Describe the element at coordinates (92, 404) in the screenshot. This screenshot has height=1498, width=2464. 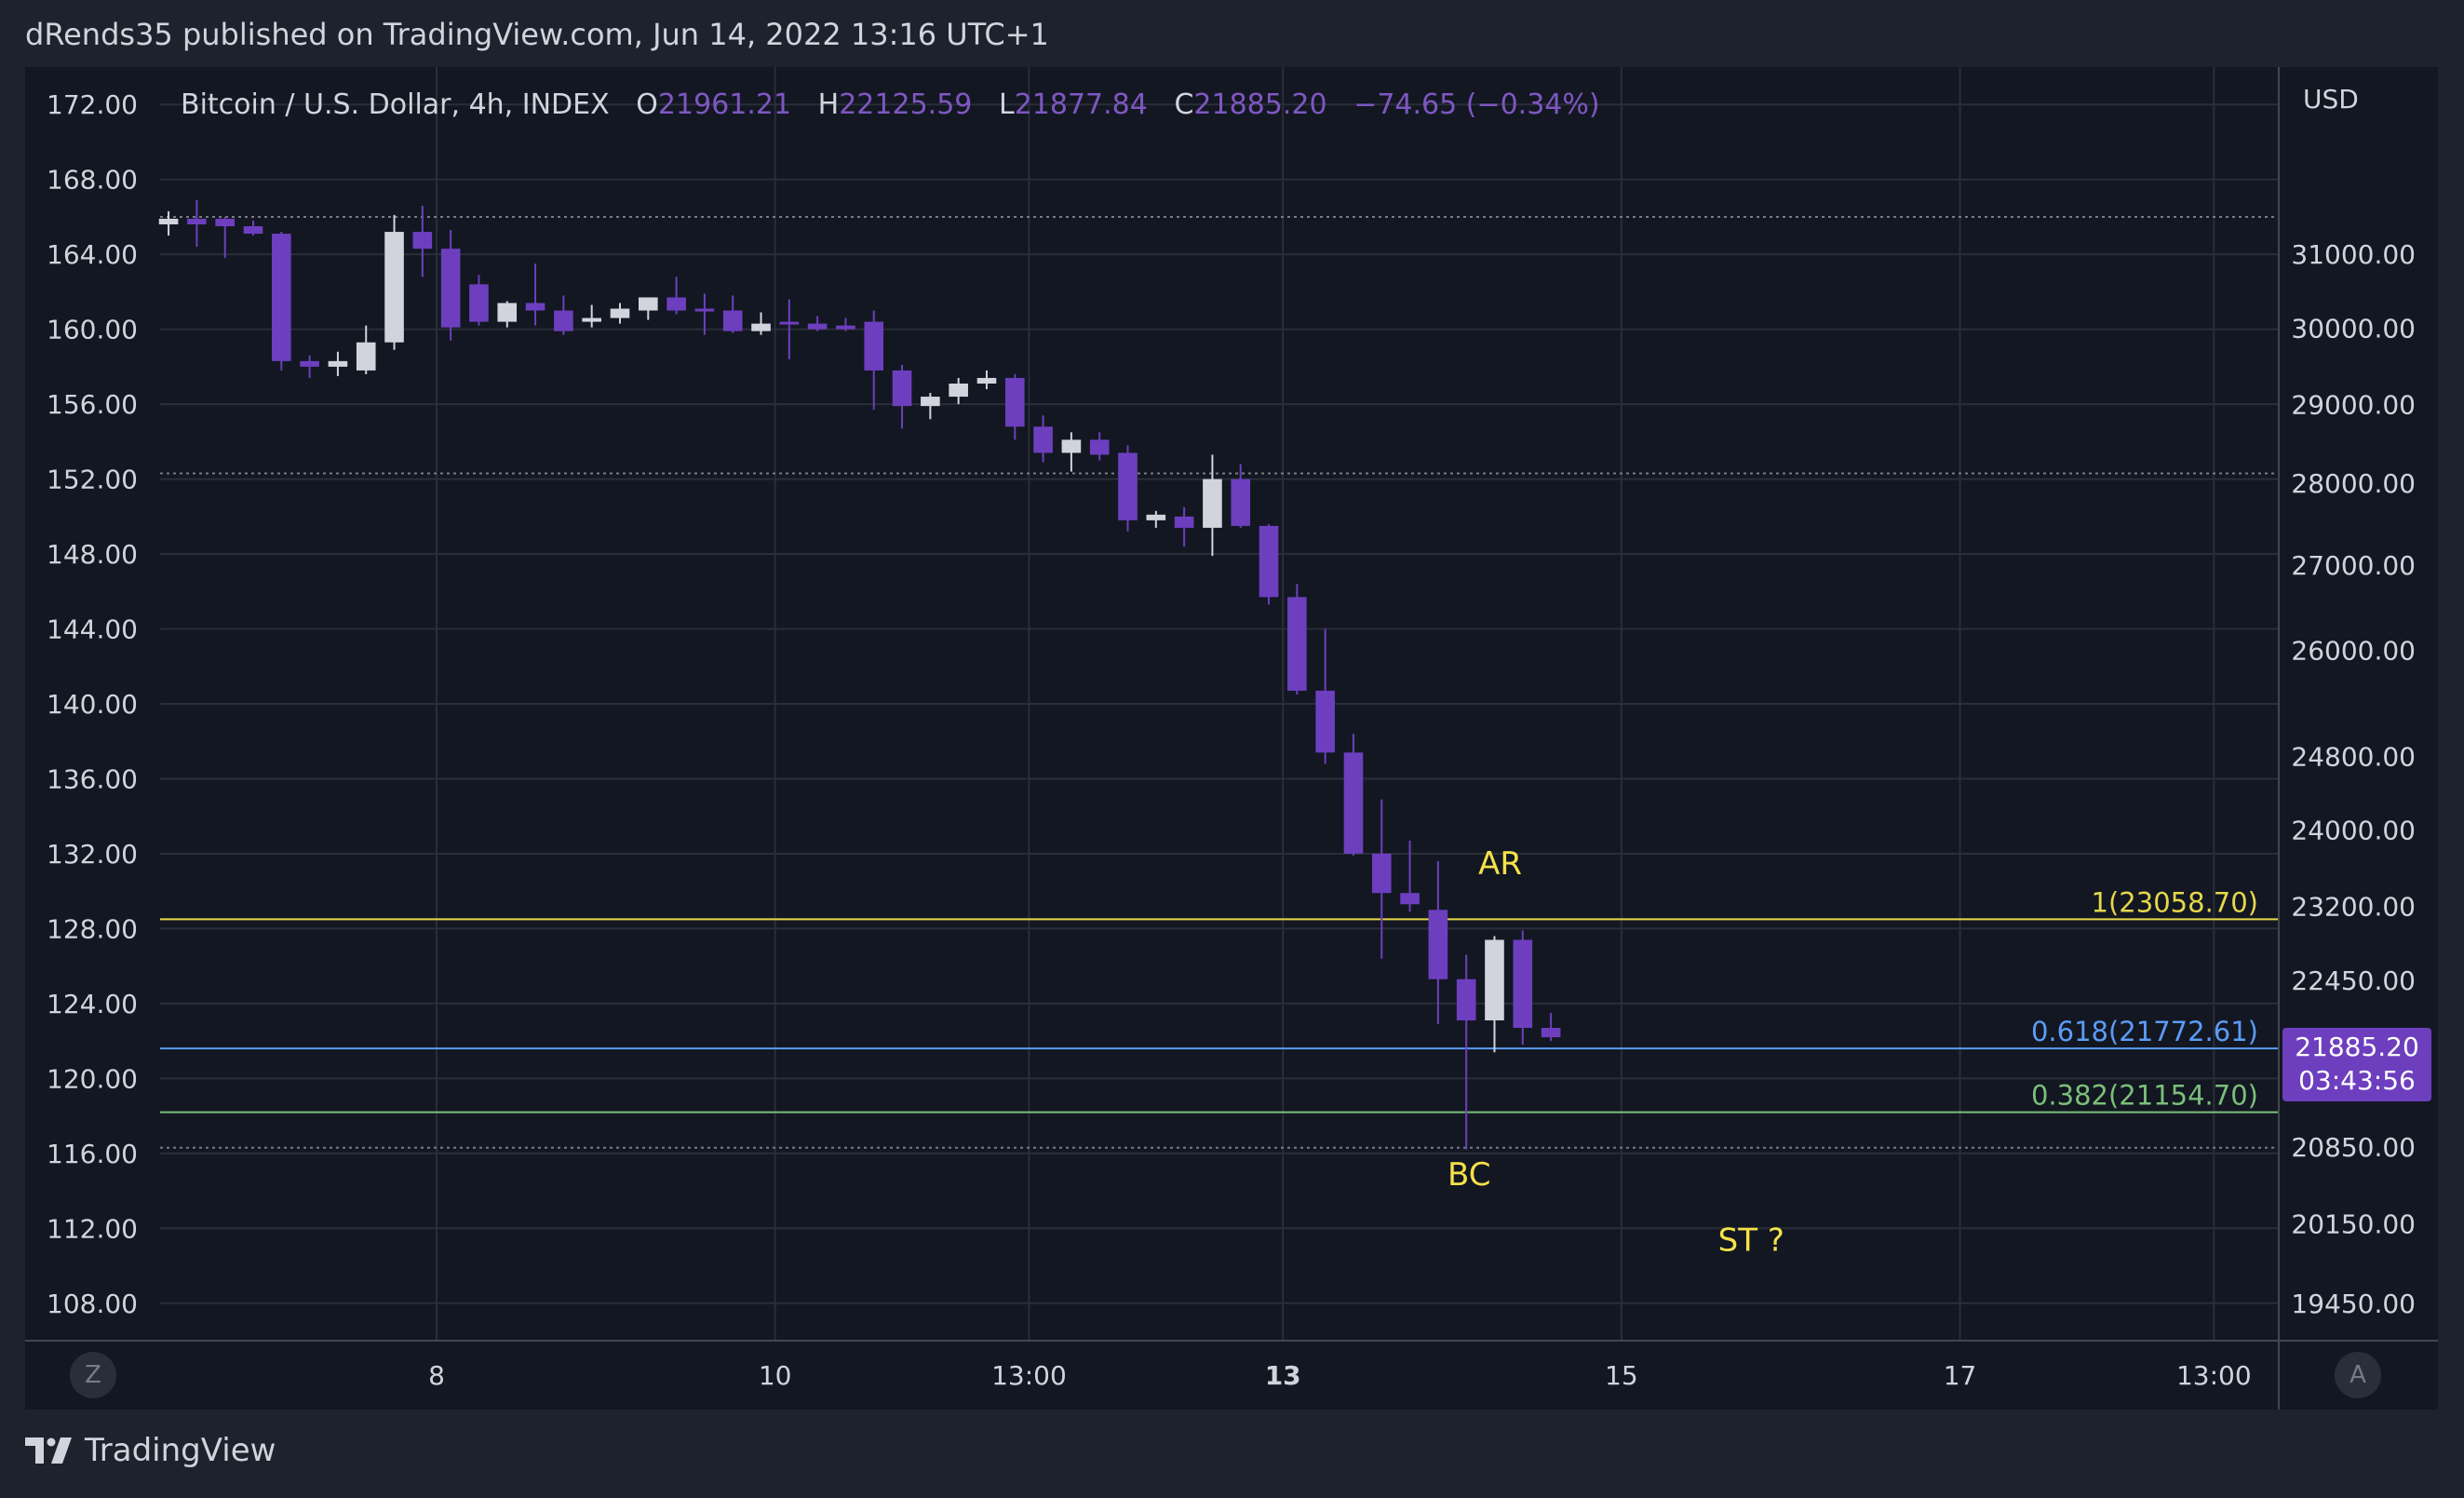
I see `left-axis-tick: 156.00` at that location.